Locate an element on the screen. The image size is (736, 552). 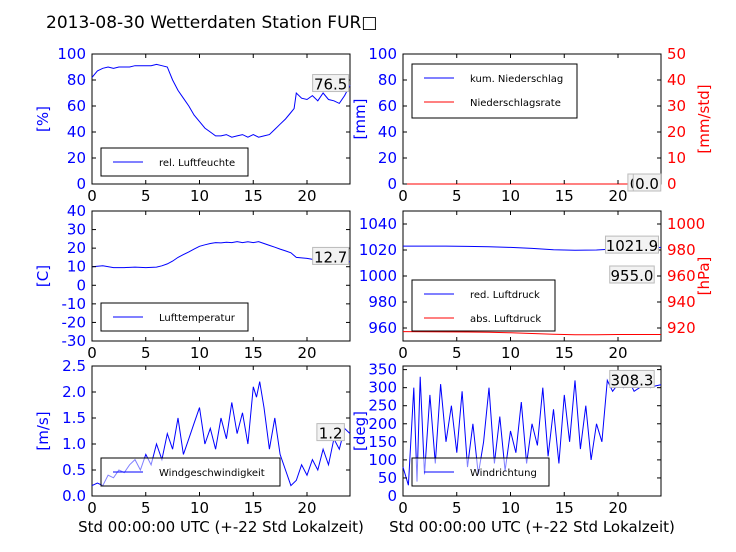
y2-tick-label: 920 is located at coordinates (681, 328).